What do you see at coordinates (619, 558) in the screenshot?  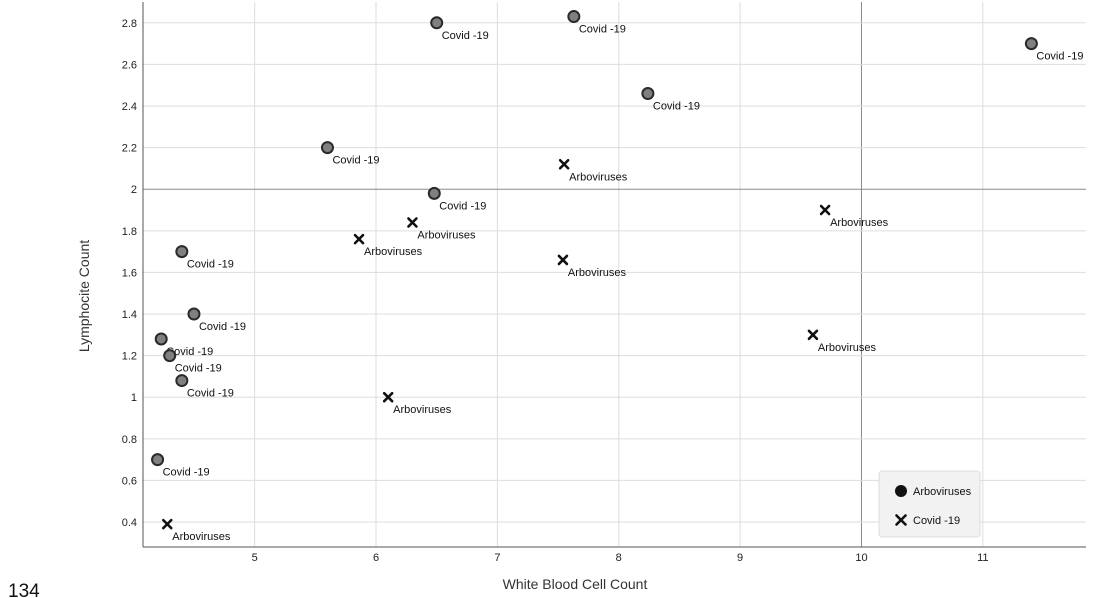 I see `x-tick-label: 8` at bounding box center [619, 558].